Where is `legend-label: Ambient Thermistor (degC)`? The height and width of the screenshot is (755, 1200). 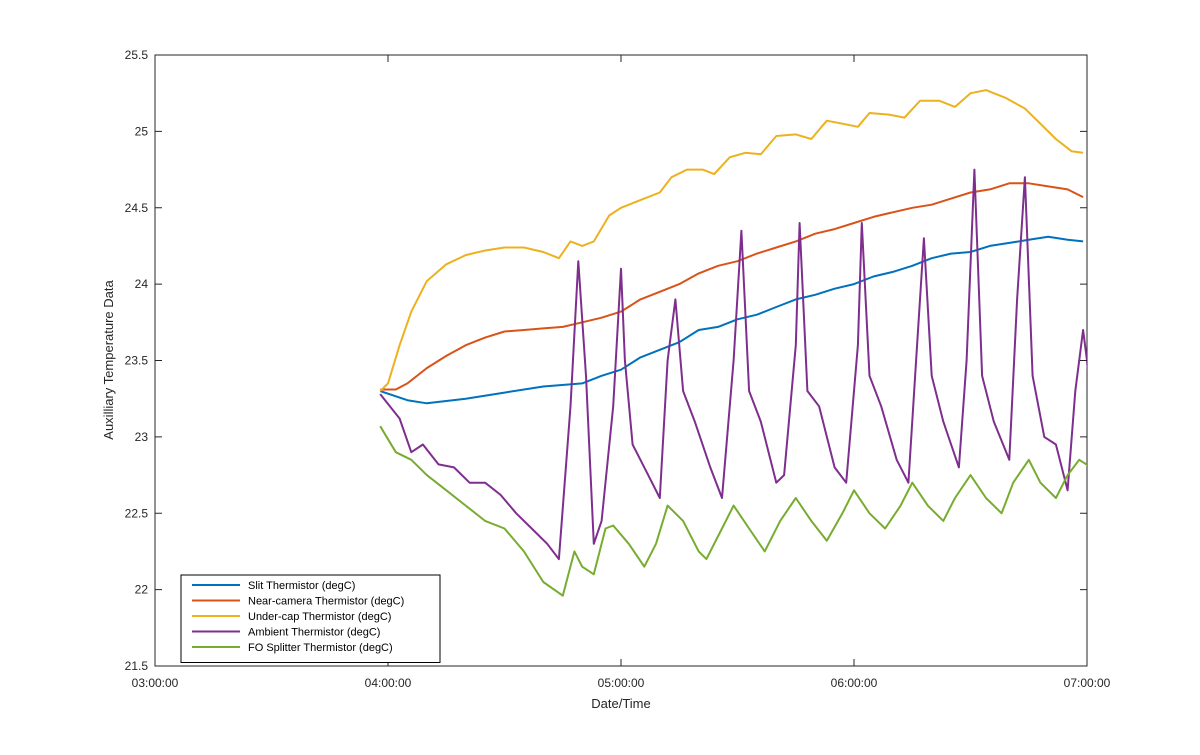 legend-label: Ambient Thermistor (degC) is located at coordinates (314, 633).